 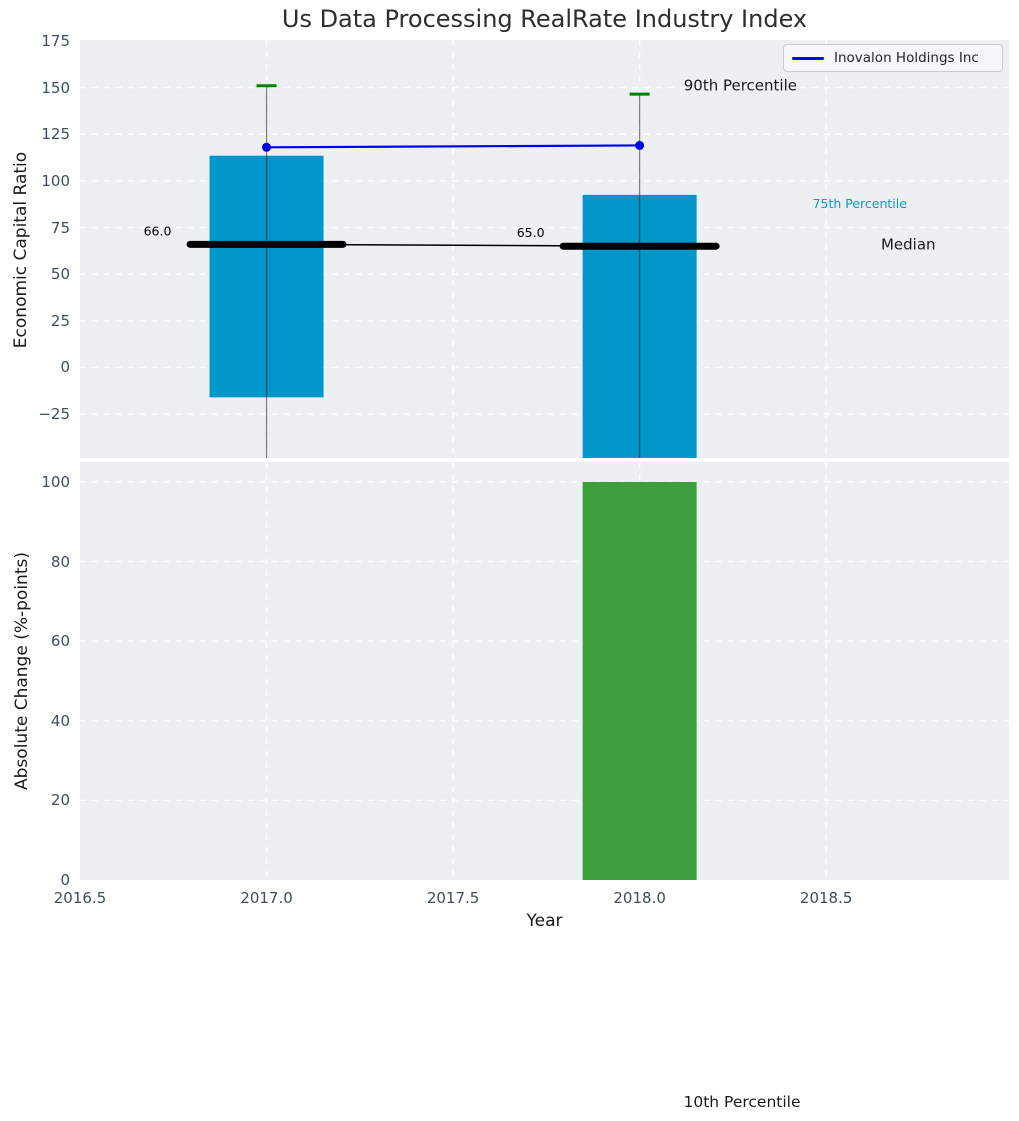 I want to click on company-line, so click(x=453, y=146).